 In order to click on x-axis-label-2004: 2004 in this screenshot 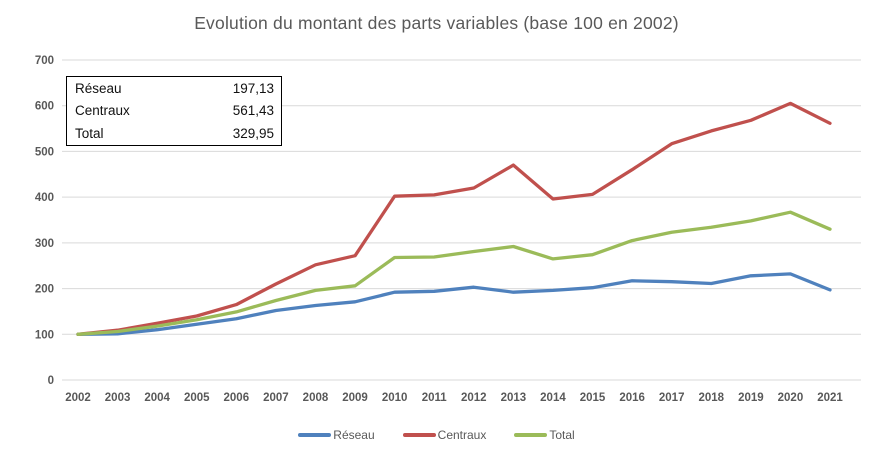, I will do `click(157, 398)`.